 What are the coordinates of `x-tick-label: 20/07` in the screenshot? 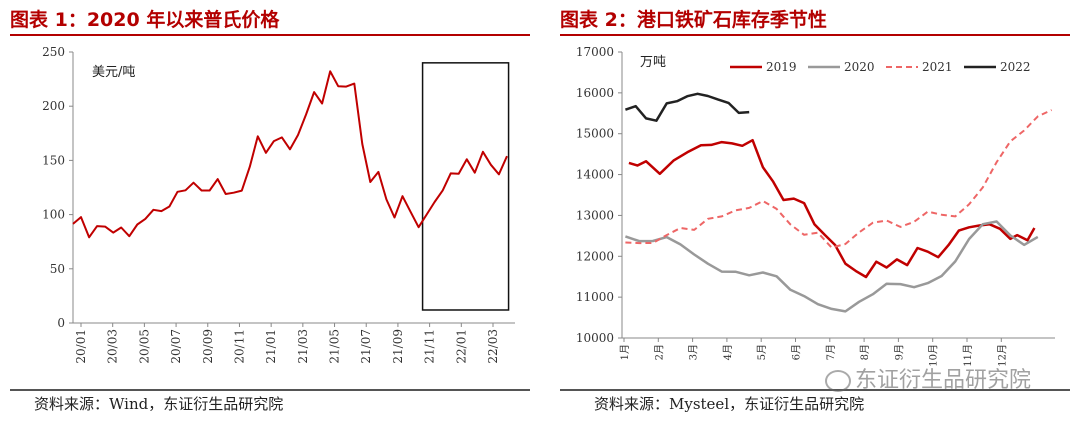 It's located at (176, 346).